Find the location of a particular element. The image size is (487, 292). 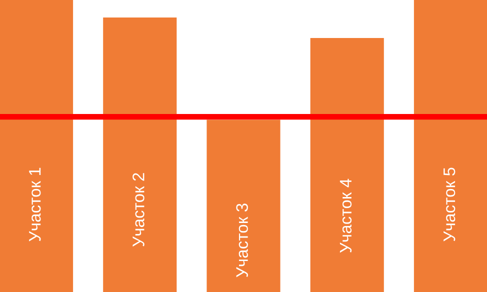

x-tick-label: Участок 4 is located at coordinates (346, 215).